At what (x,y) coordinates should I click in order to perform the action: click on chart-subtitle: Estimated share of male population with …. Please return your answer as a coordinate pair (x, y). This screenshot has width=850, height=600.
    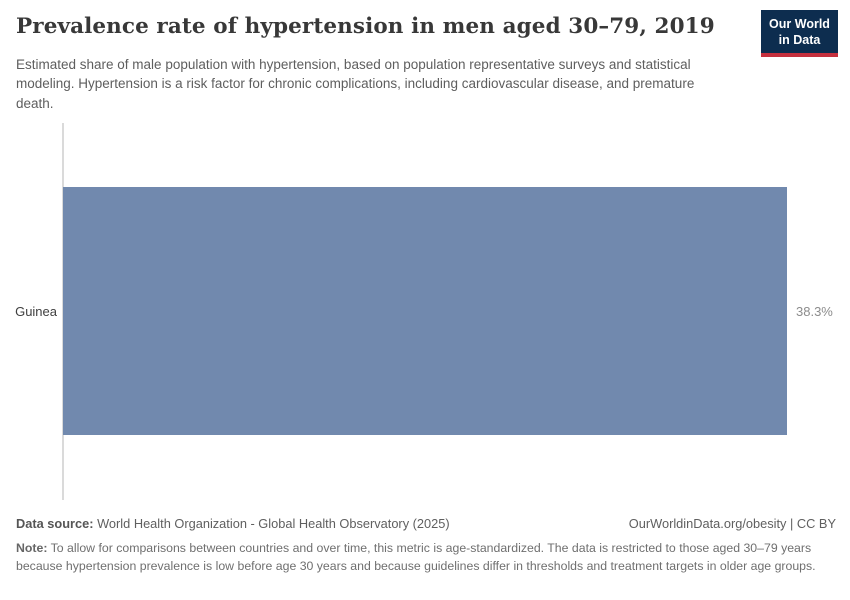
    Looking at the image, I should click on (355, 84).